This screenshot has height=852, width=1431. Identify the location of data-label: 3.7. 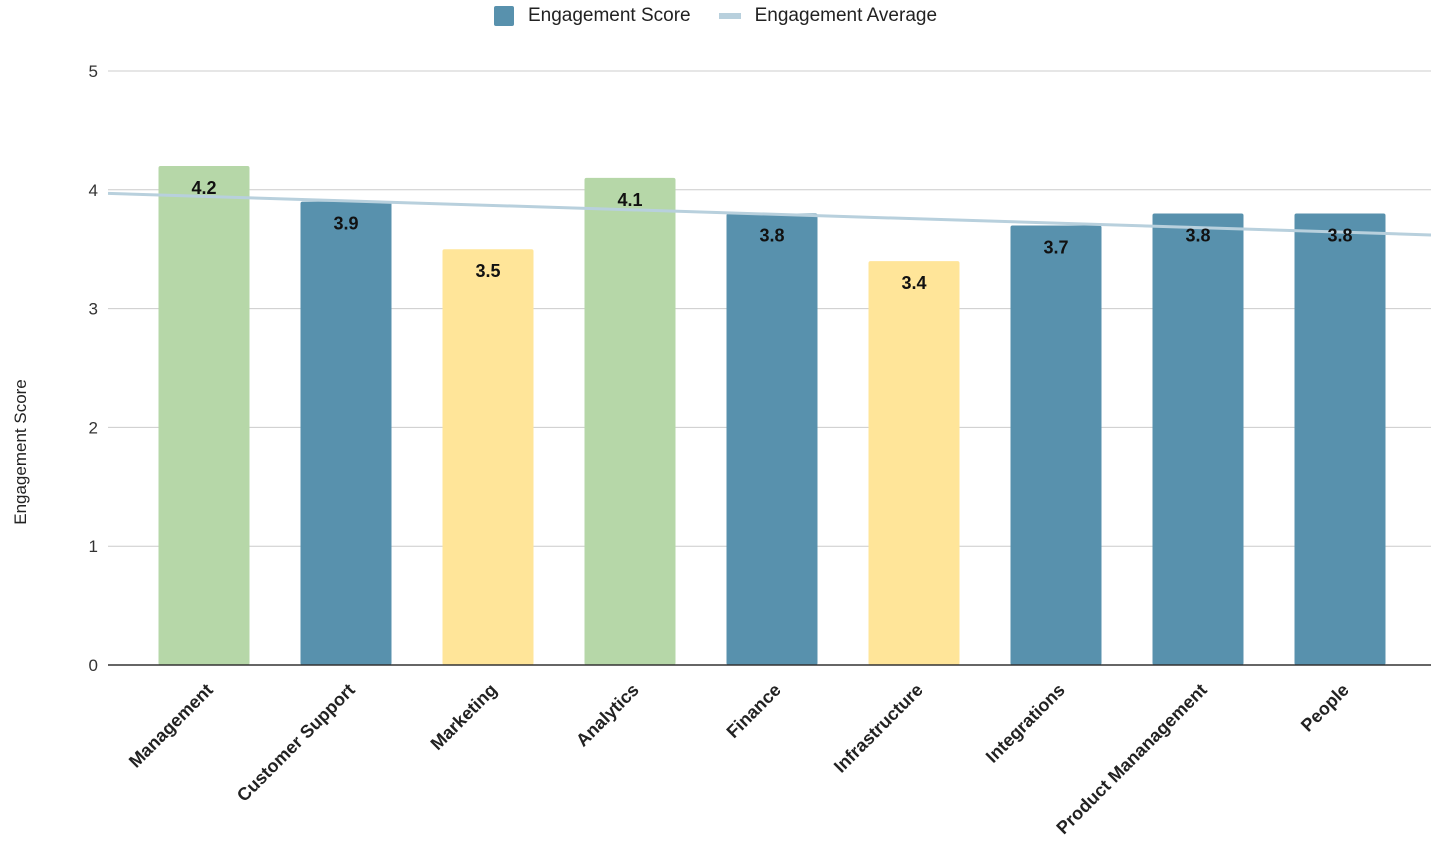
(1055, 247).